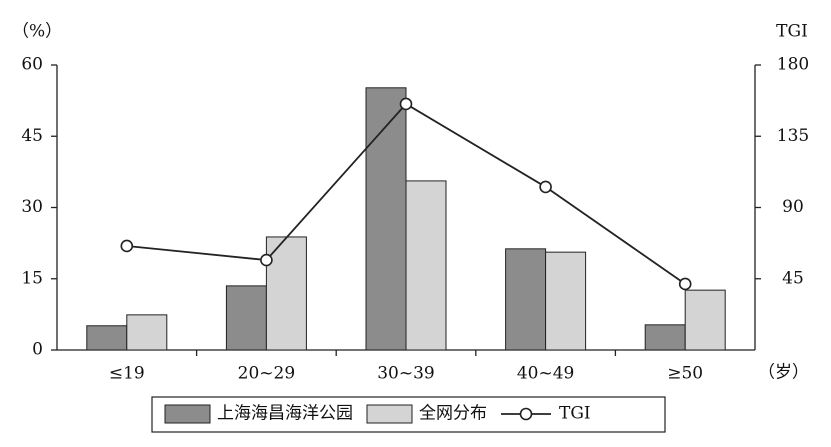  What do you see at coordinates (285, 414) in the screenshot?
I see `legend-label: 上海海昌海洋公园` at bounding box center [285, 414].